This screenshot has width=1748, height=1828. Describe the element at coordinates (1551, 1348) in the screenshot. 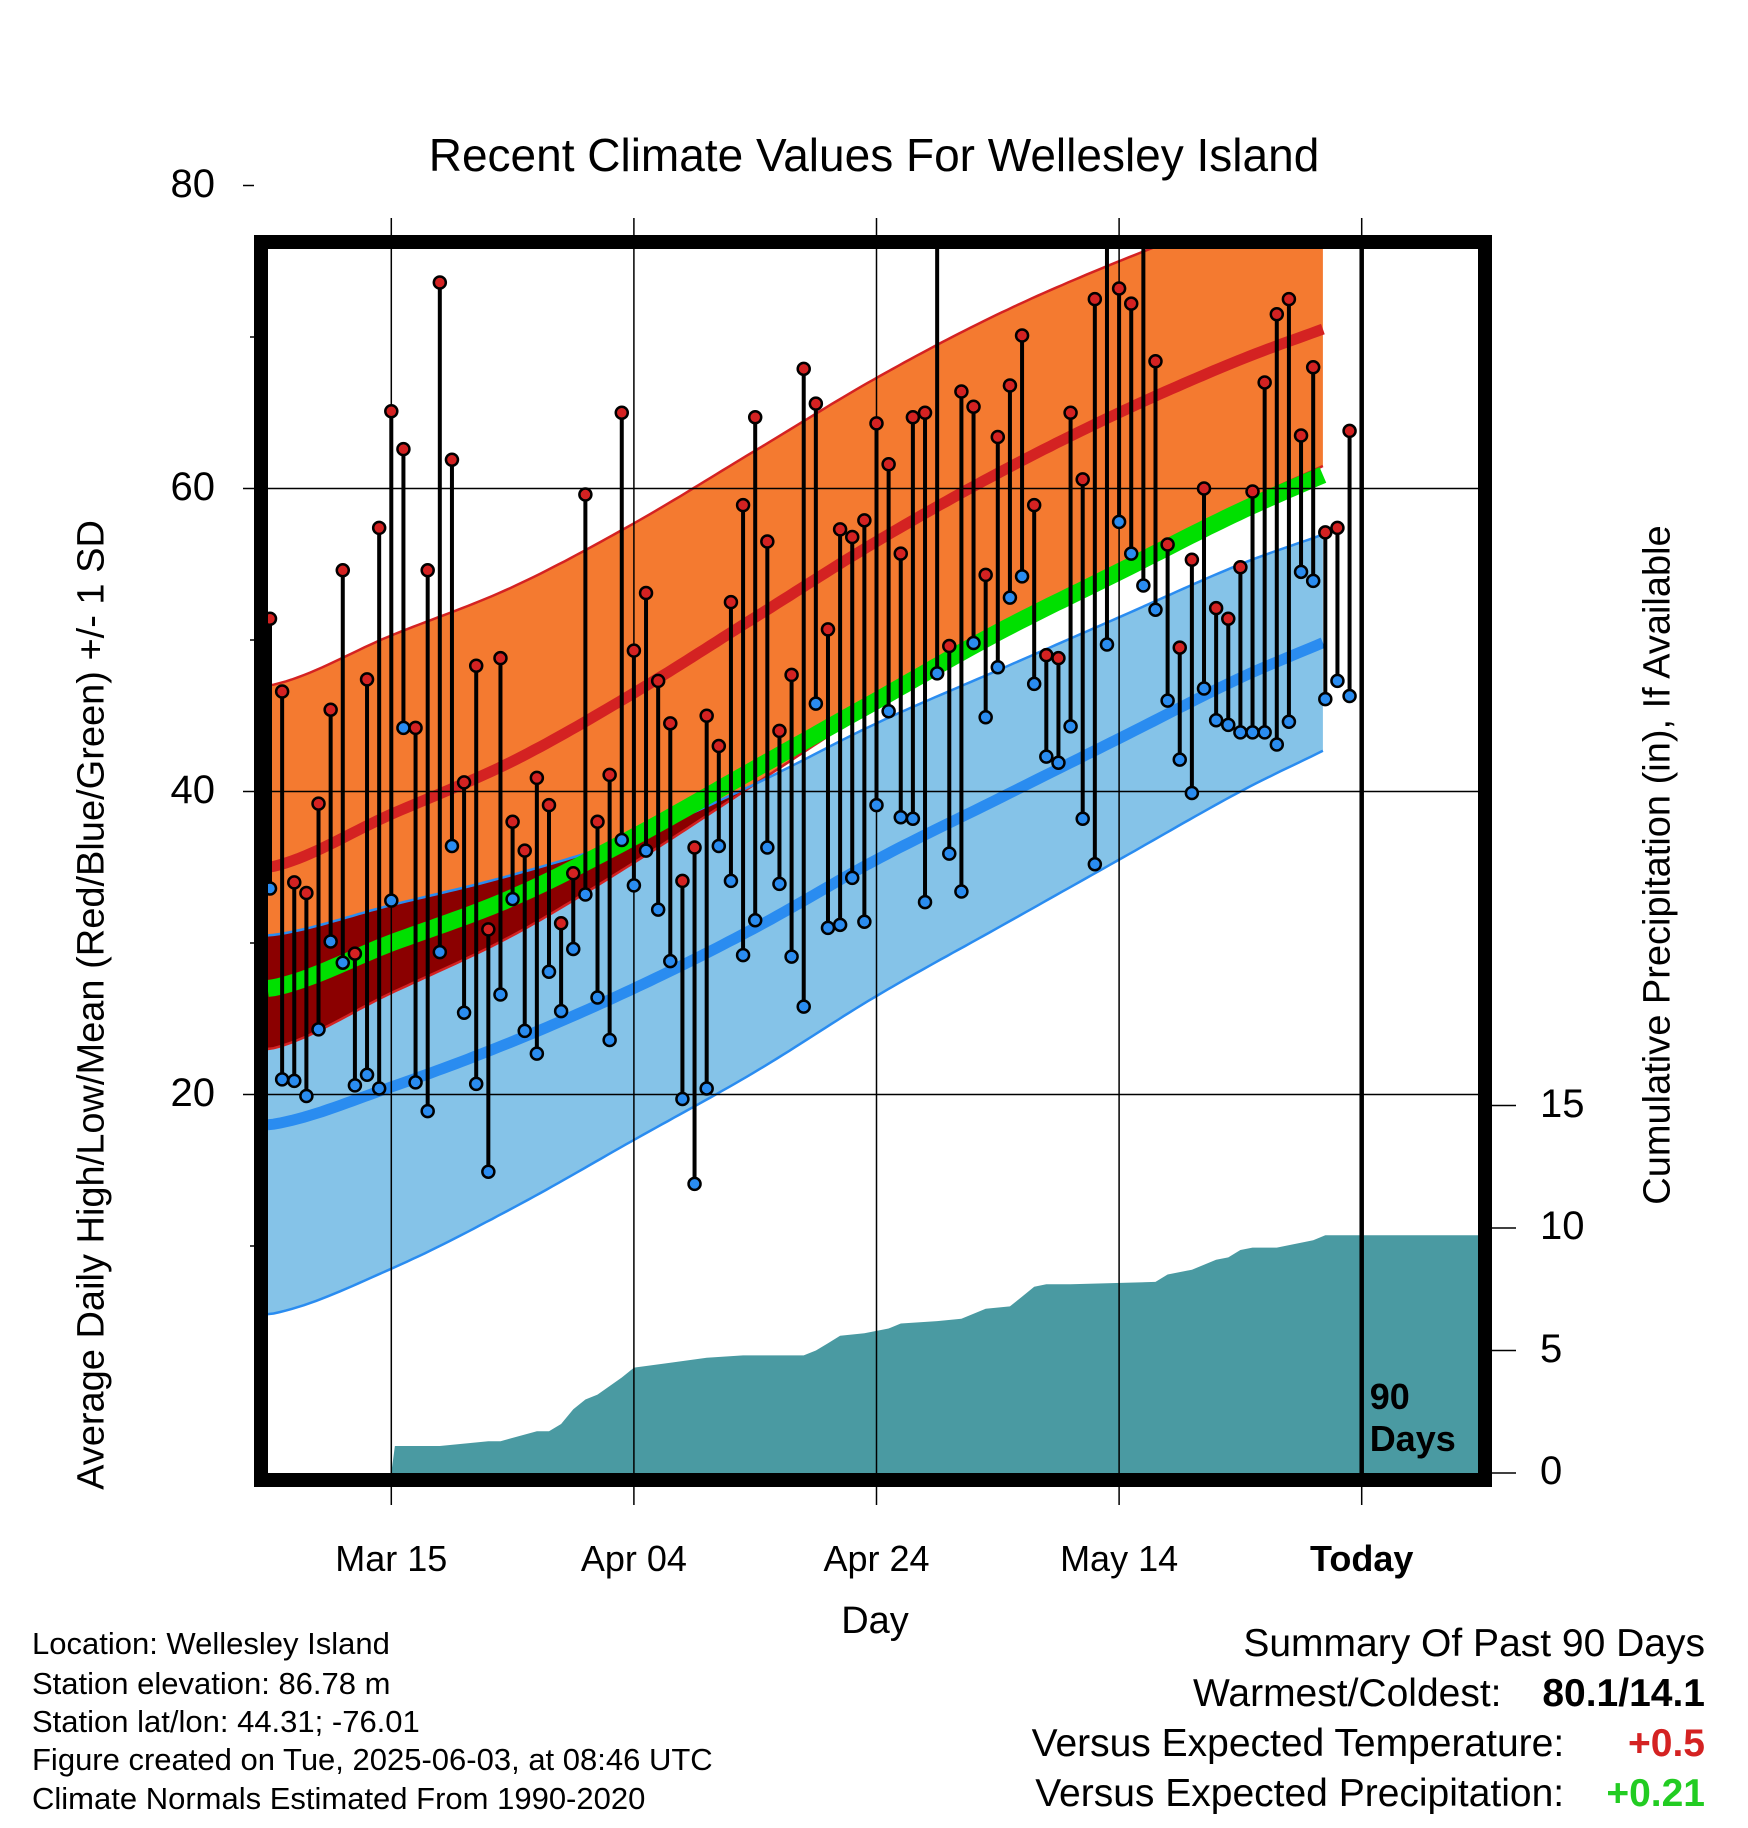

I see `y2-tick-label-5: 5` at that location.